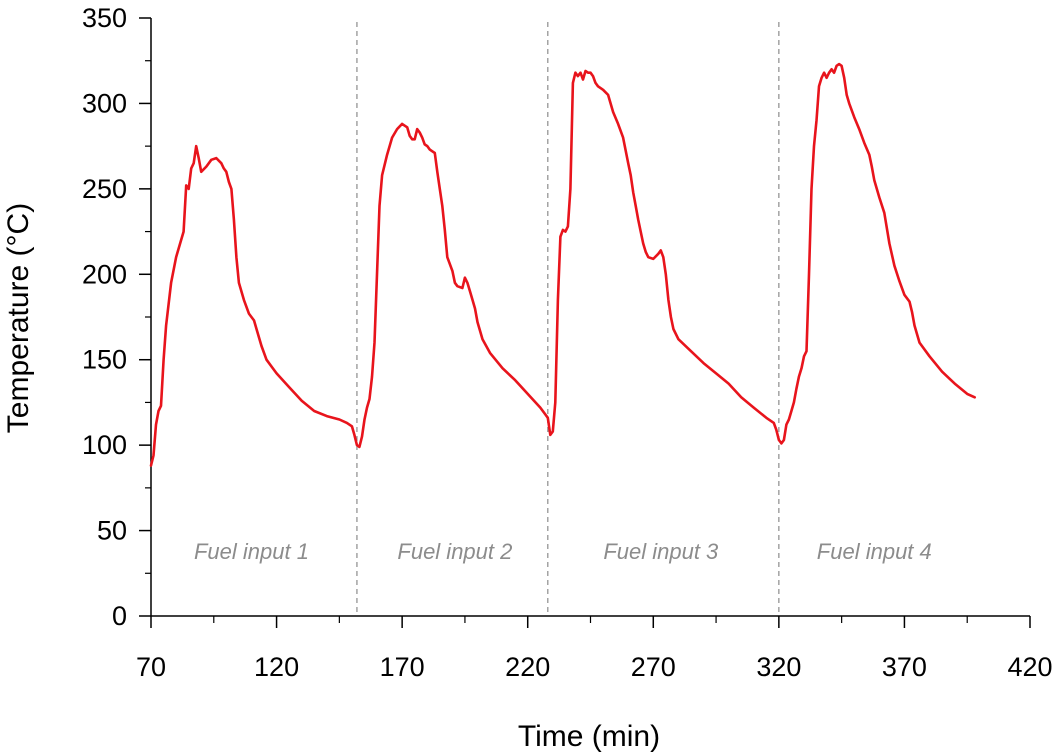 The width and height of the screenshot is (1058, 756). What do you see at coordinates (276, 667) in the screenshot?
I see `x-tick-label: 120` at bounding box center [276, 667].